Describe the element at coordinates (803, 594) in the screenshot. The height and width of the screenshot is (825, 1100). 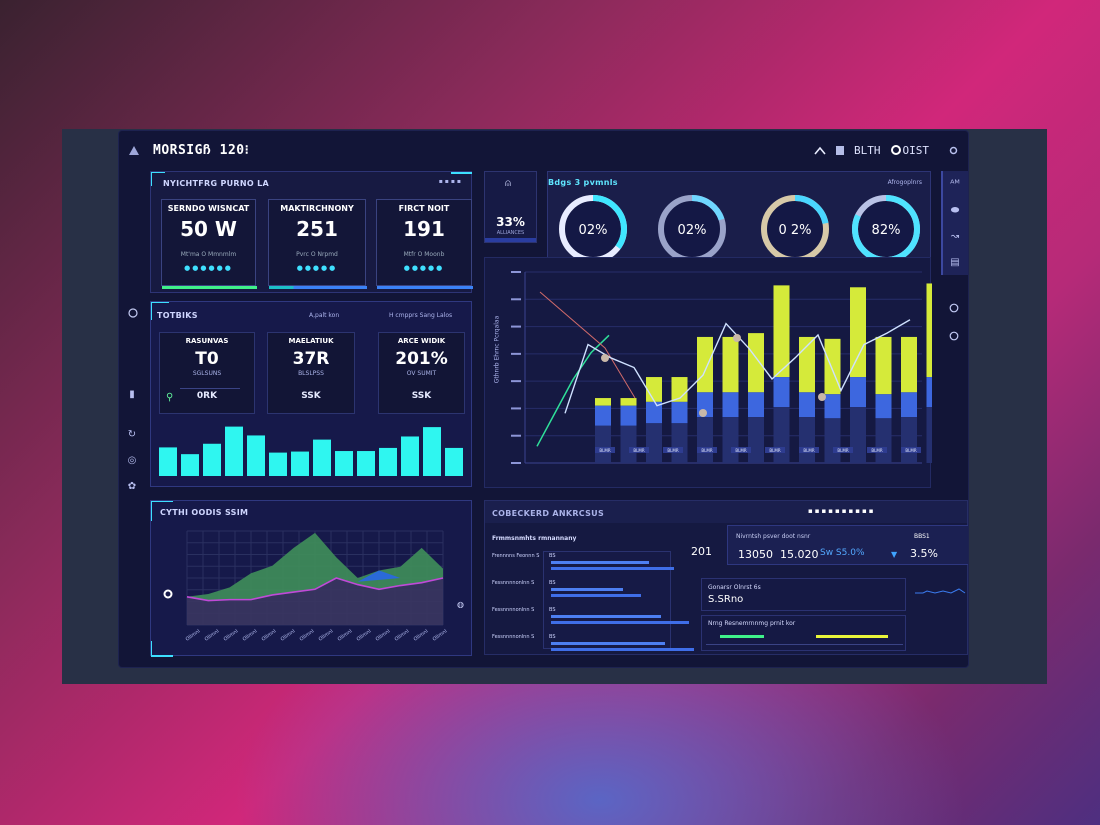
I see `mini-stat-box: Gonarsr Olnrst 6s S.SRno` at that location.